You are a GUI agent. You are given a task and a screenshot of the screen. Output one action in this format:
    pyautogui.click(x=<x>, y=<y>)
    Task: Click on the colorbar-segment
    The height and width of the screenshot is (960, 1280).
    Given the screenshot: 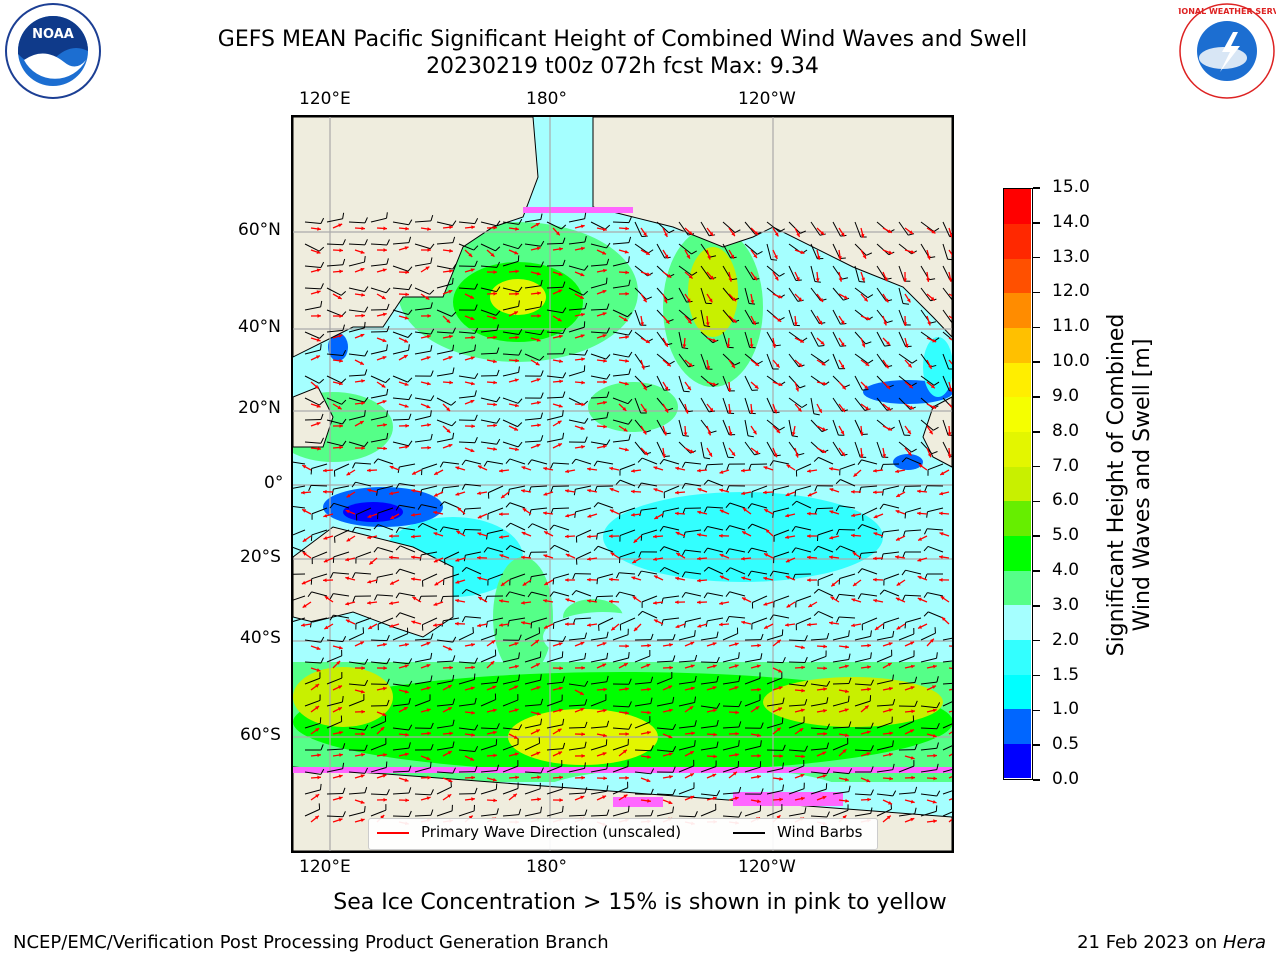 What is the action you would take?
    pyautogui.click(x=1017, y=484)
    